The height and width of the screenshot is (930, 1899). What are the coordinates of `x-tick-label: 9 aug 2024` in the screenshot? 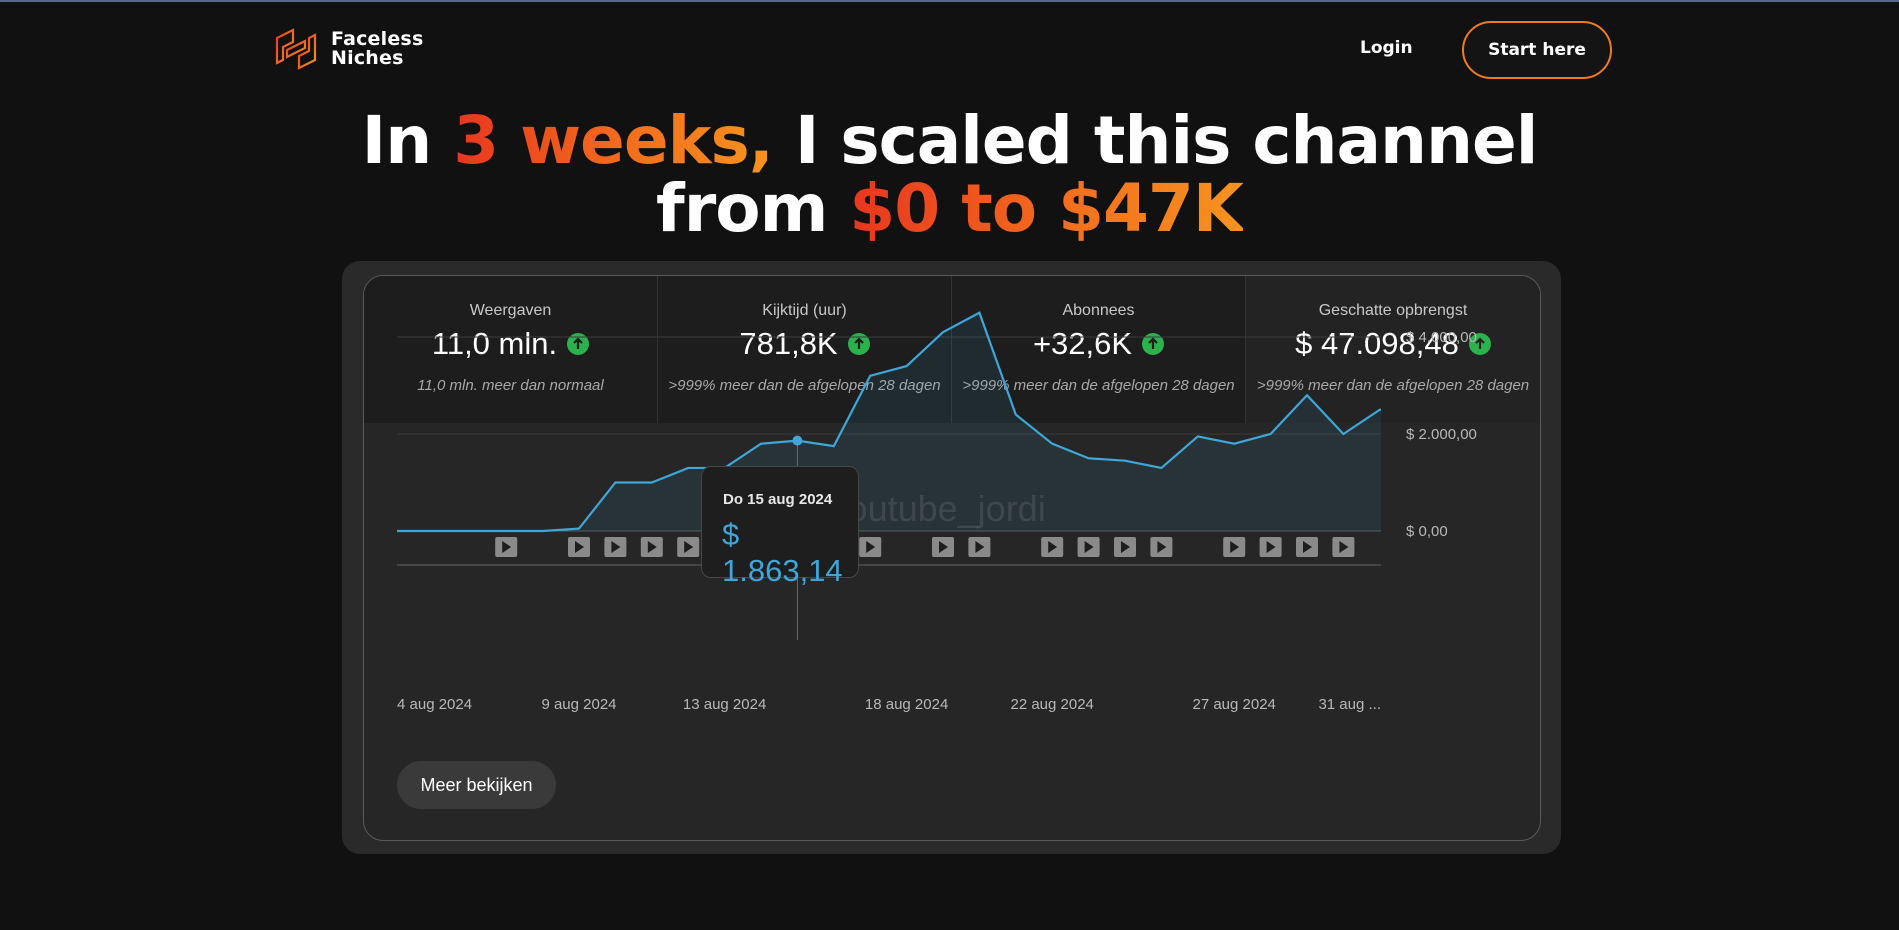 It's located at (578, 704).